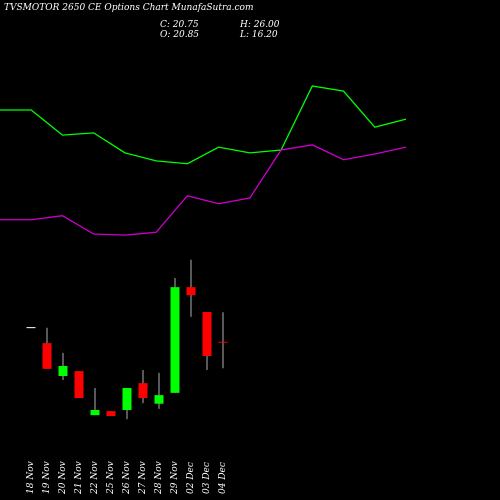 This screenshot has width=500, height=500. I want to click on x-tick-label: 25 Nov, so click(111, 478).